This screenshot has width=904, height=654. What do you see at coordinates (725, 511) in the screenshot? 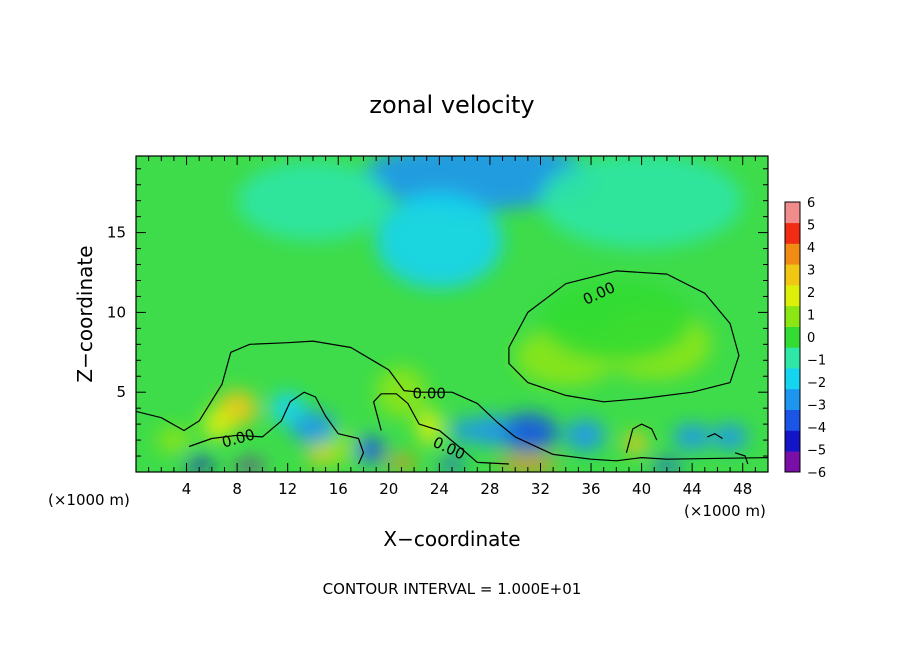
I see `x-unit-label-right: (×1000 m)` at bounding box center [725, 511].